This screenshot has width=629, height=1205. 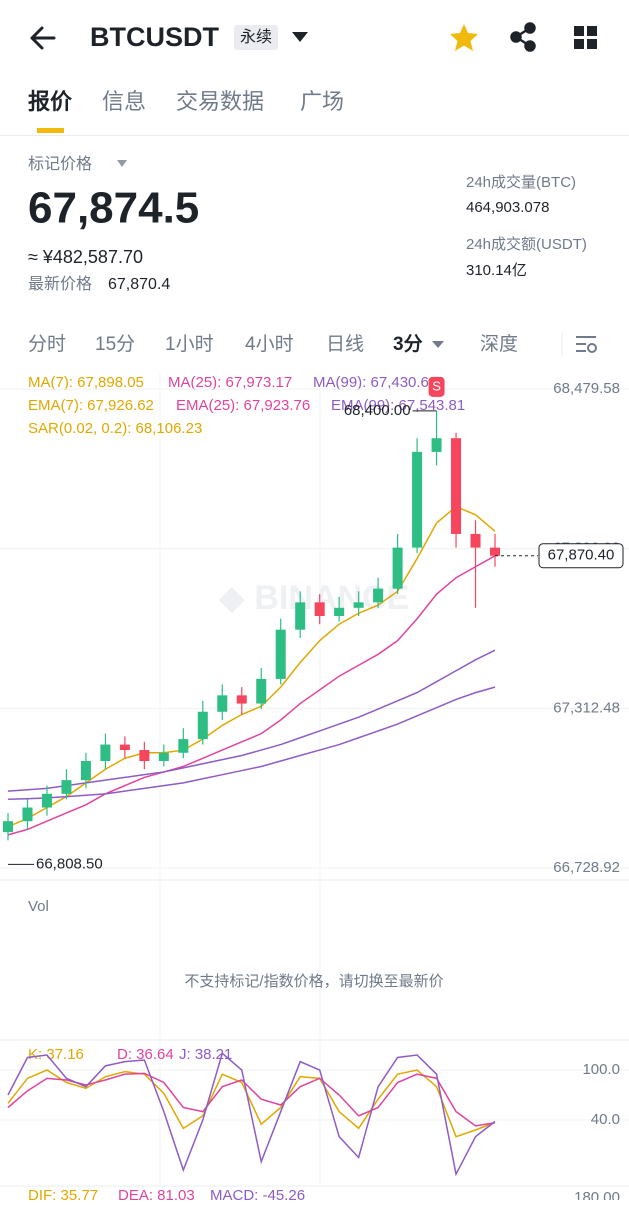 I want to click on legend: MA(25): 67,973.17, so click(x=230, y=382).